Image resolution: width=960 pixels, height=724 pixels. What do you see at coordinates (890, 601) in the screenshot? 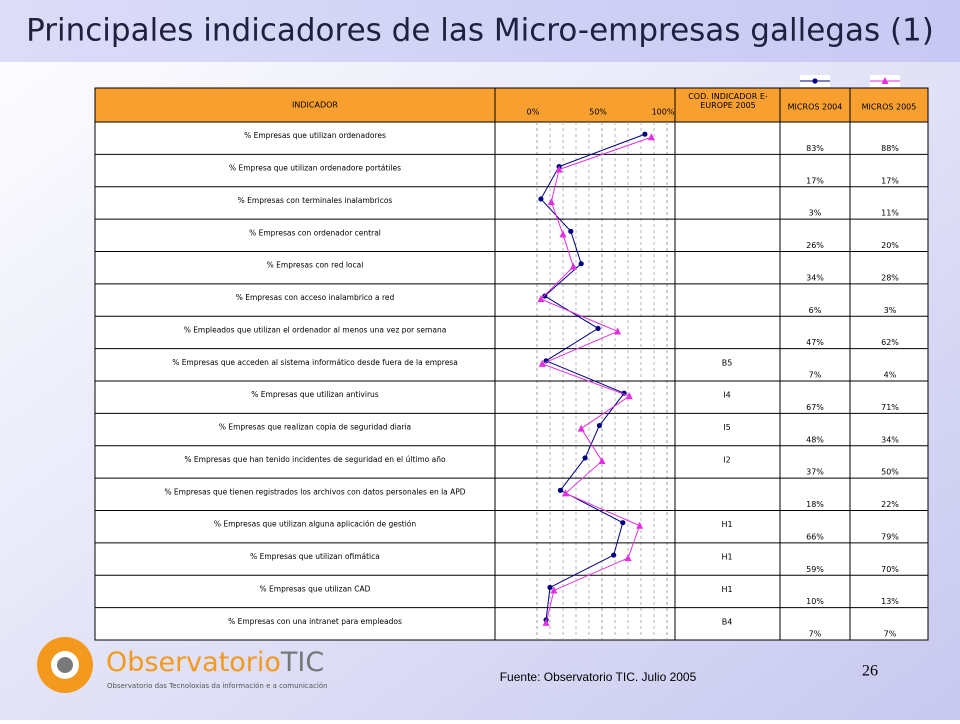
I see `value-label: 13%` at bounding box center [890, 601].